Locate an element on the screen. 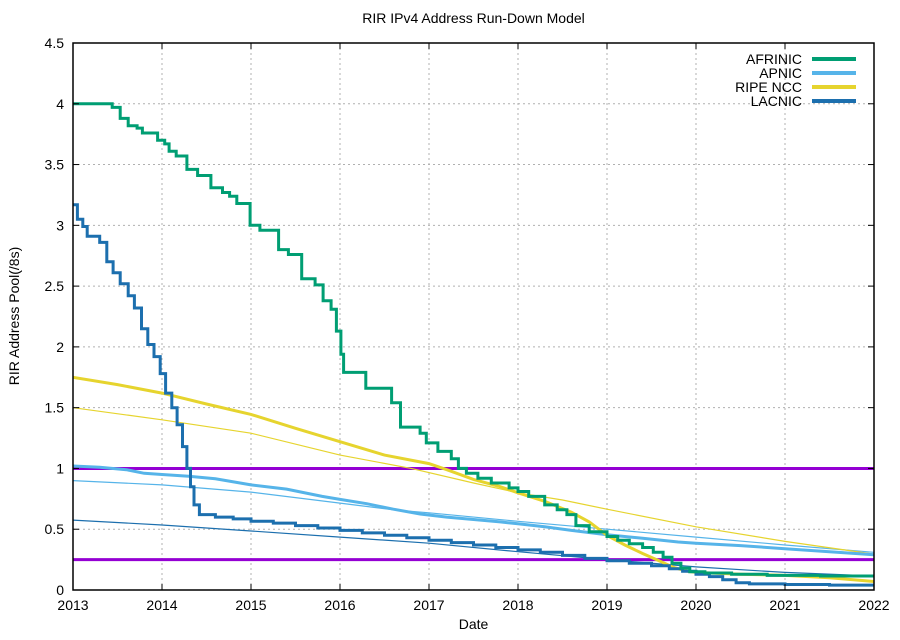 This screenshot has width=900, height=640. legend-label: AFRINIC is located at coordinates (774, 59).